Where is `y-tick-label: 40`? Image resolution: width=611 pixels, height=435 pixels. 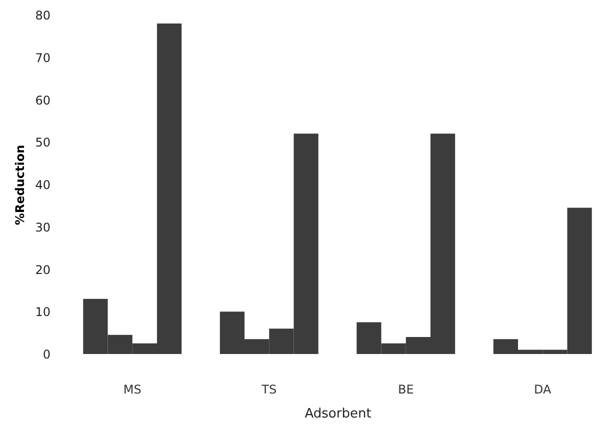
y-tick-label: 40 is located at coordinates (42, 185).